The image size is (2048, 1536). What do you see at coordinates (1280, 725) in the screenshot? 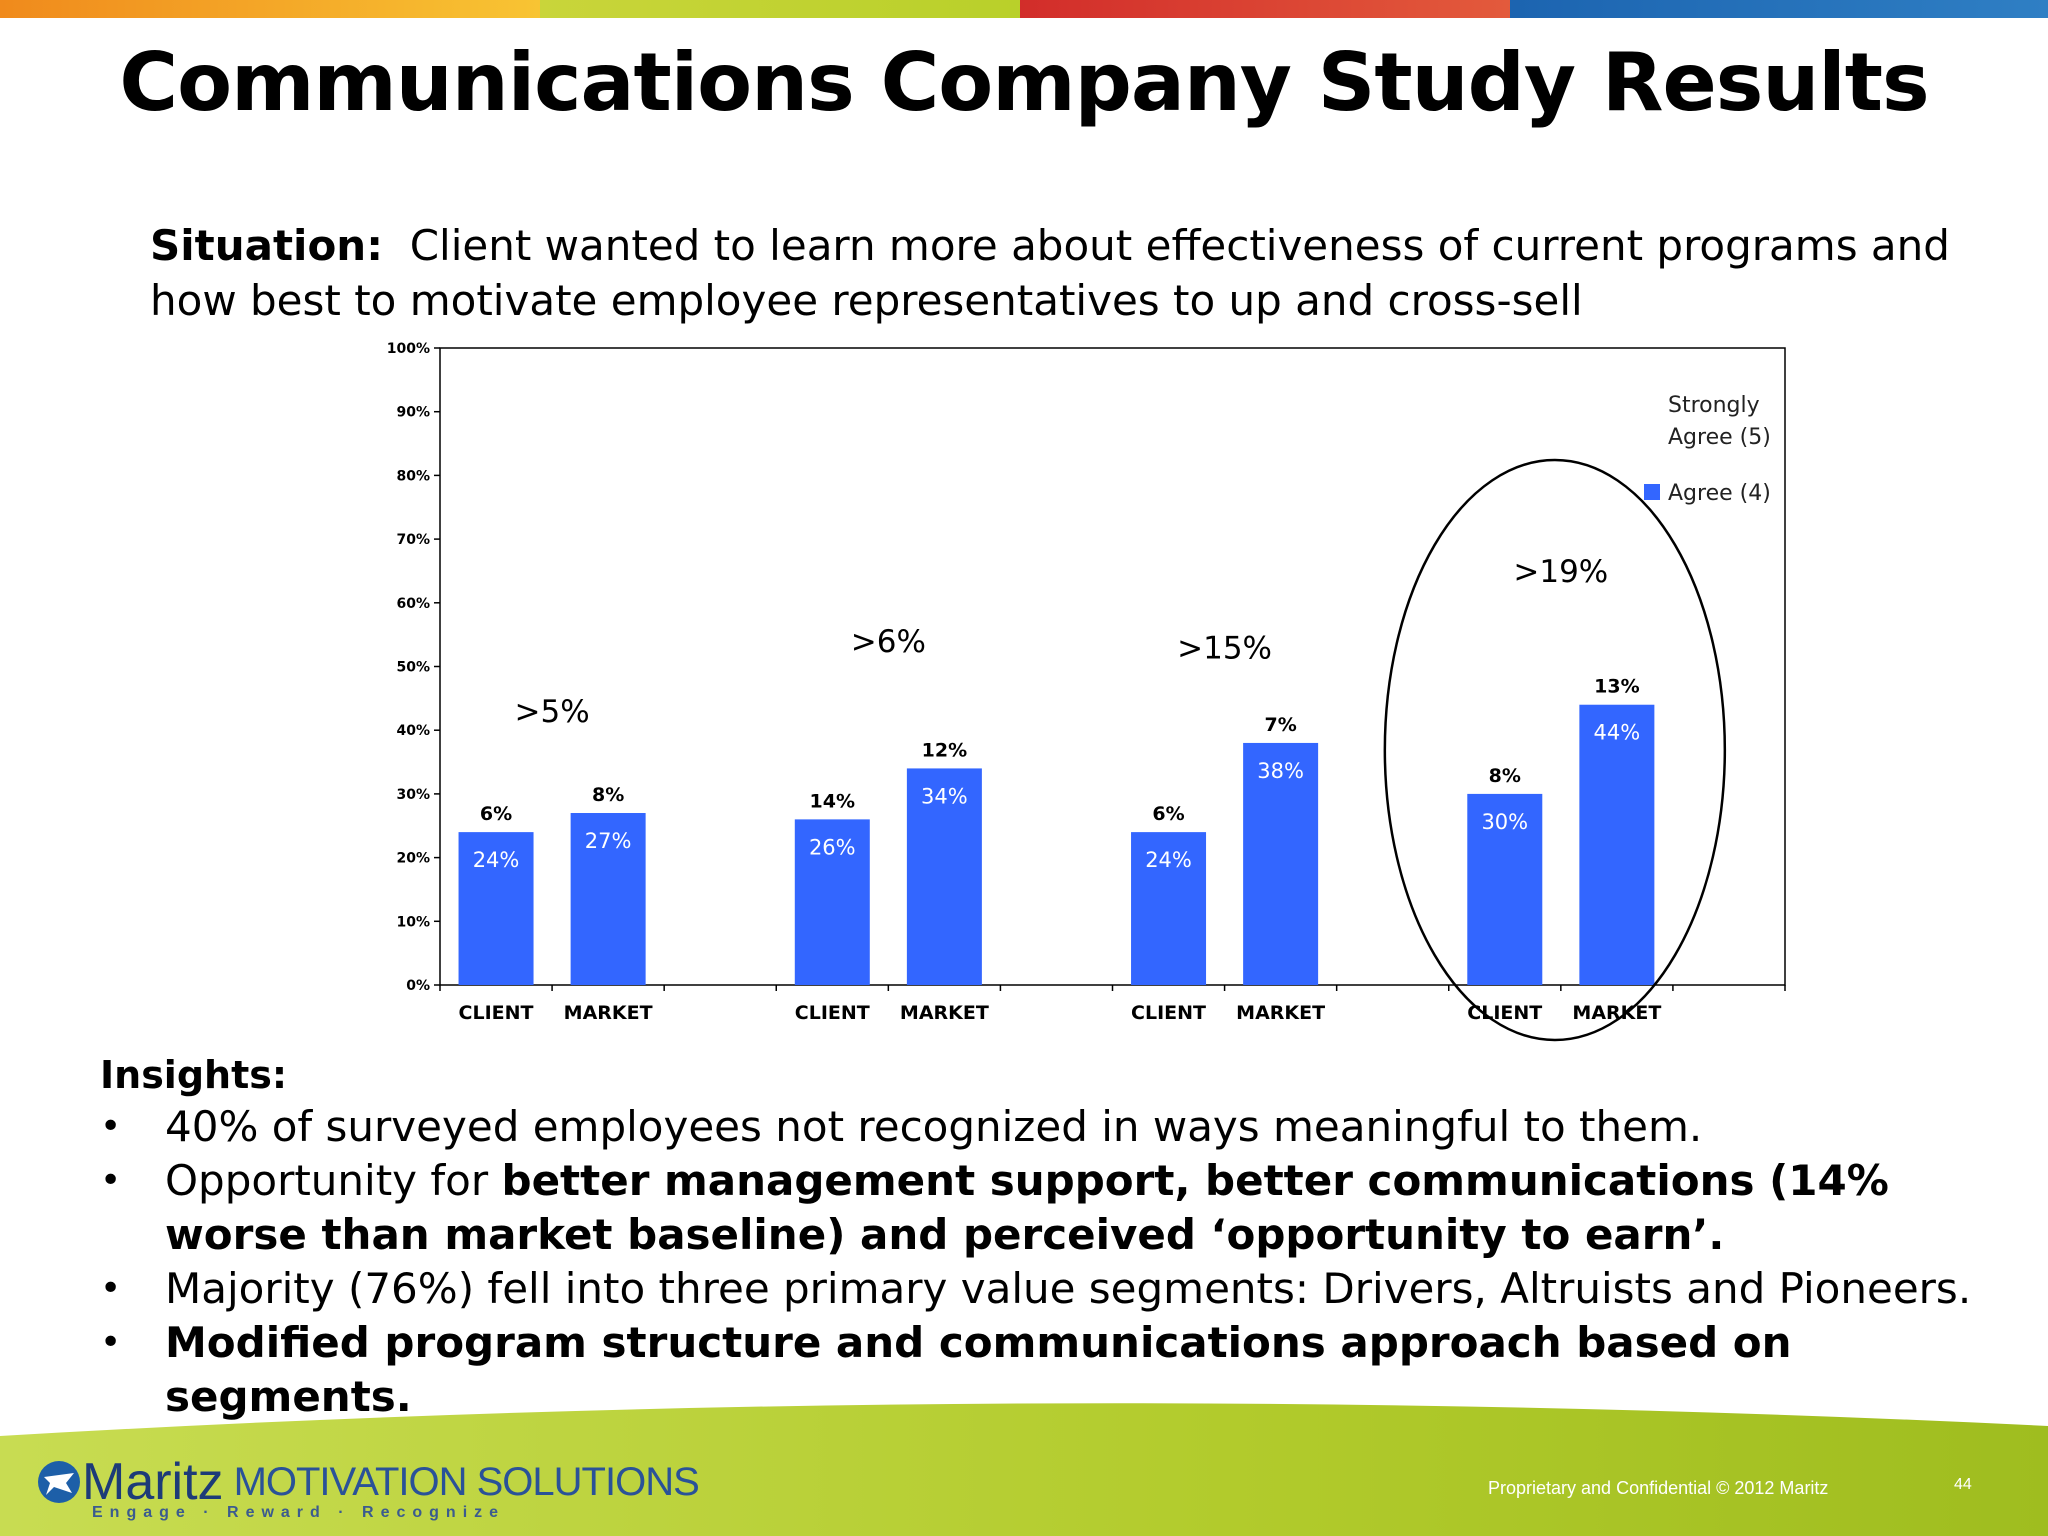
I see `bar-label-strongly-agree: 7%` at bounding box center [1280, 725].